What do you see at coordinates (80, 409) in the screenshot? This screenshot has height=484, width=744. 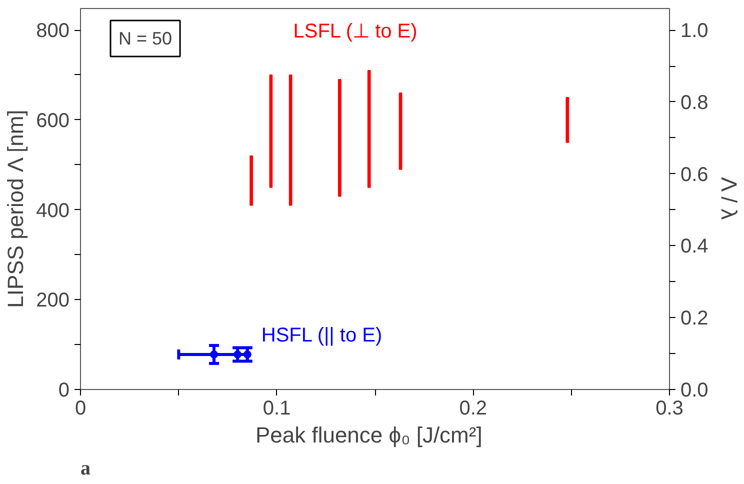 I see `x-tick-label: 0` at bounding box center [80, 409].